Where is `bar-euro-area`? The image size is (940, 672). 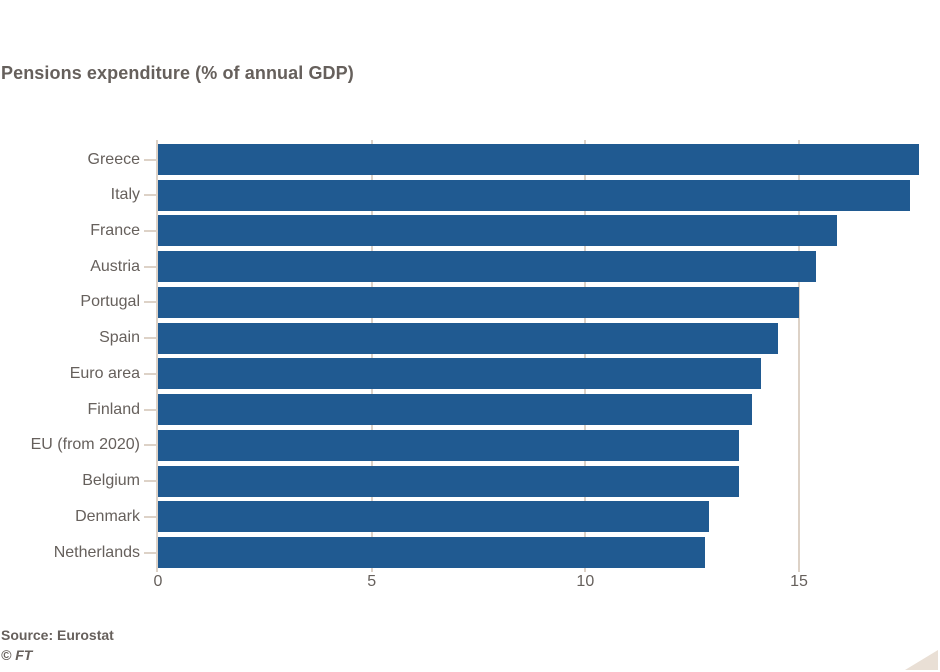
bar-euro-area is located at coordinates (459, 374).